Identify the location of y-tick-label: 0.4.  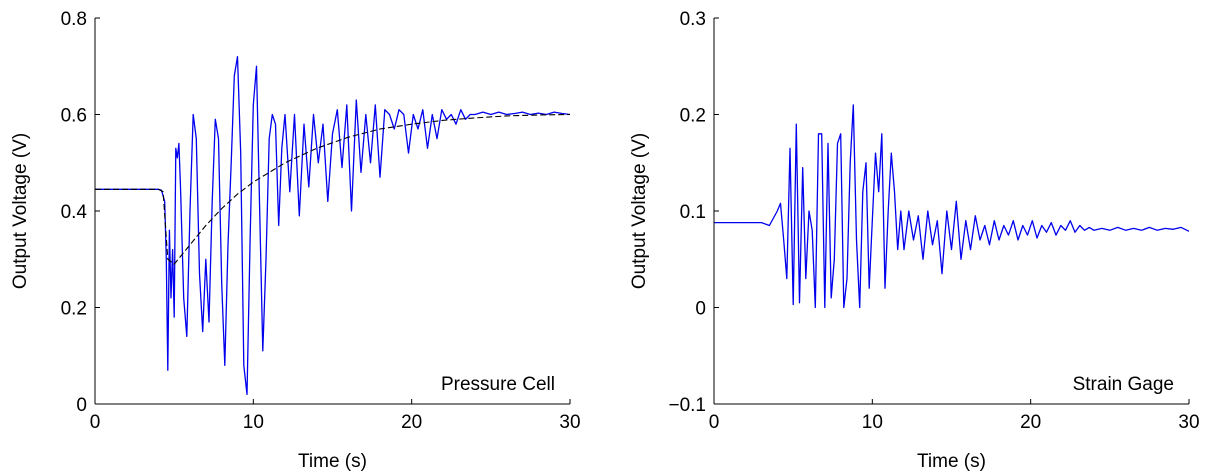
(74, 212).